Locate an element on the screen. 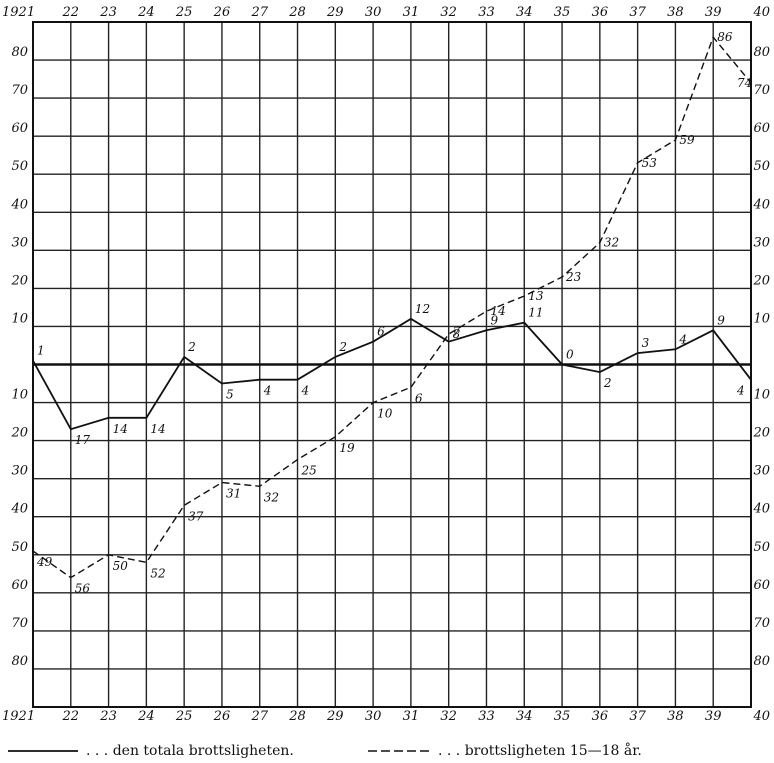  data-label-total: 6 is located at coordinates (381, 332).